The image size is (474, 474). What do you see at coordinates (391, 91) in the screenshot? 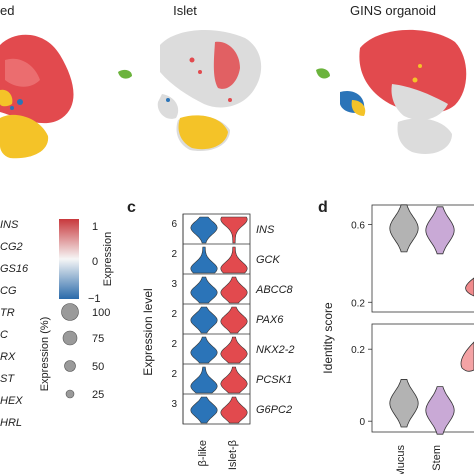
I see `umap-gins` at bounding box center [391, 91].